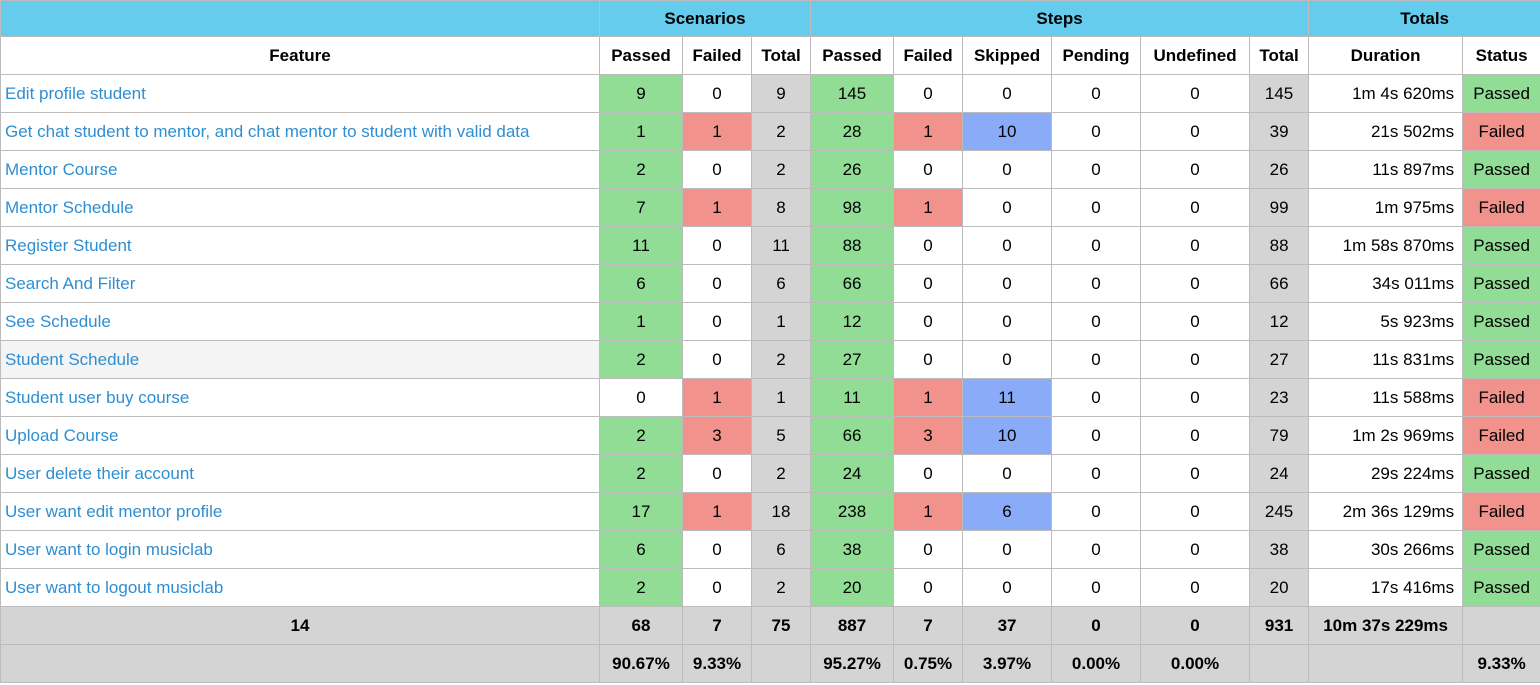 The height and width of the screenshot is (685, 1540). I want to click on scenarios-total-cell: 8, so click(781, 207).